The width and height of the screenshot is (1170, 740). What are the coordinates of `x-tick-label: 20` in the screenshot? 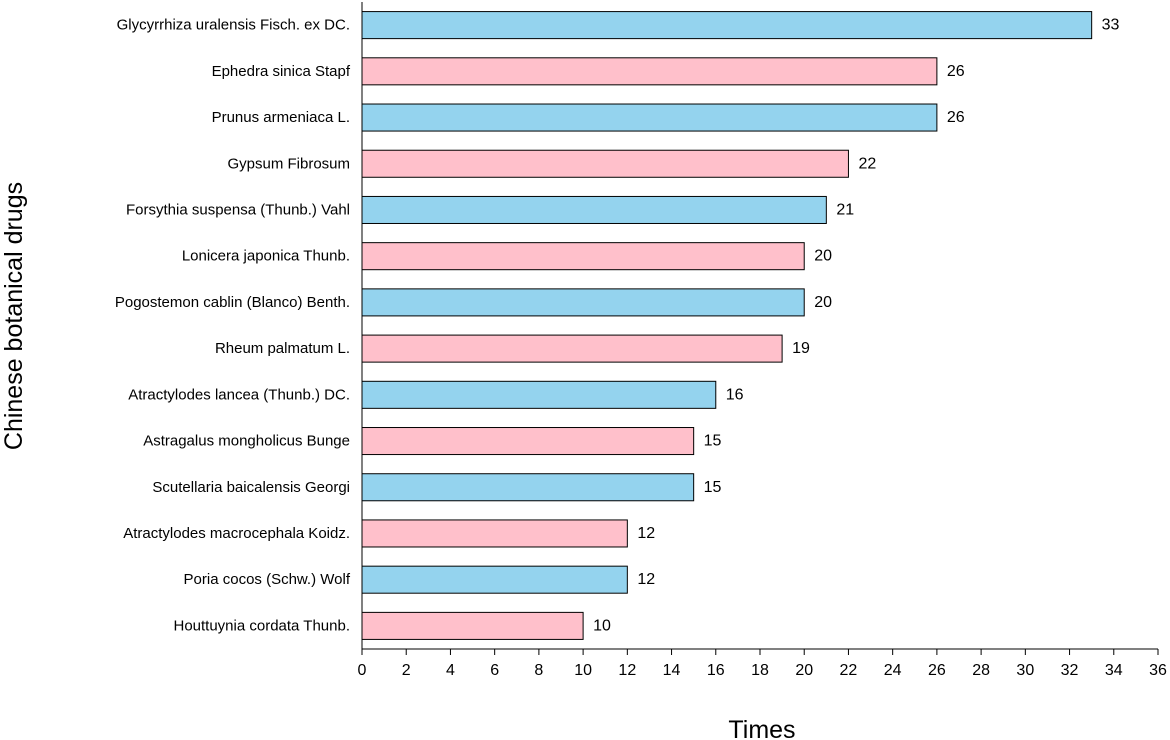 It's located at (804, 670).